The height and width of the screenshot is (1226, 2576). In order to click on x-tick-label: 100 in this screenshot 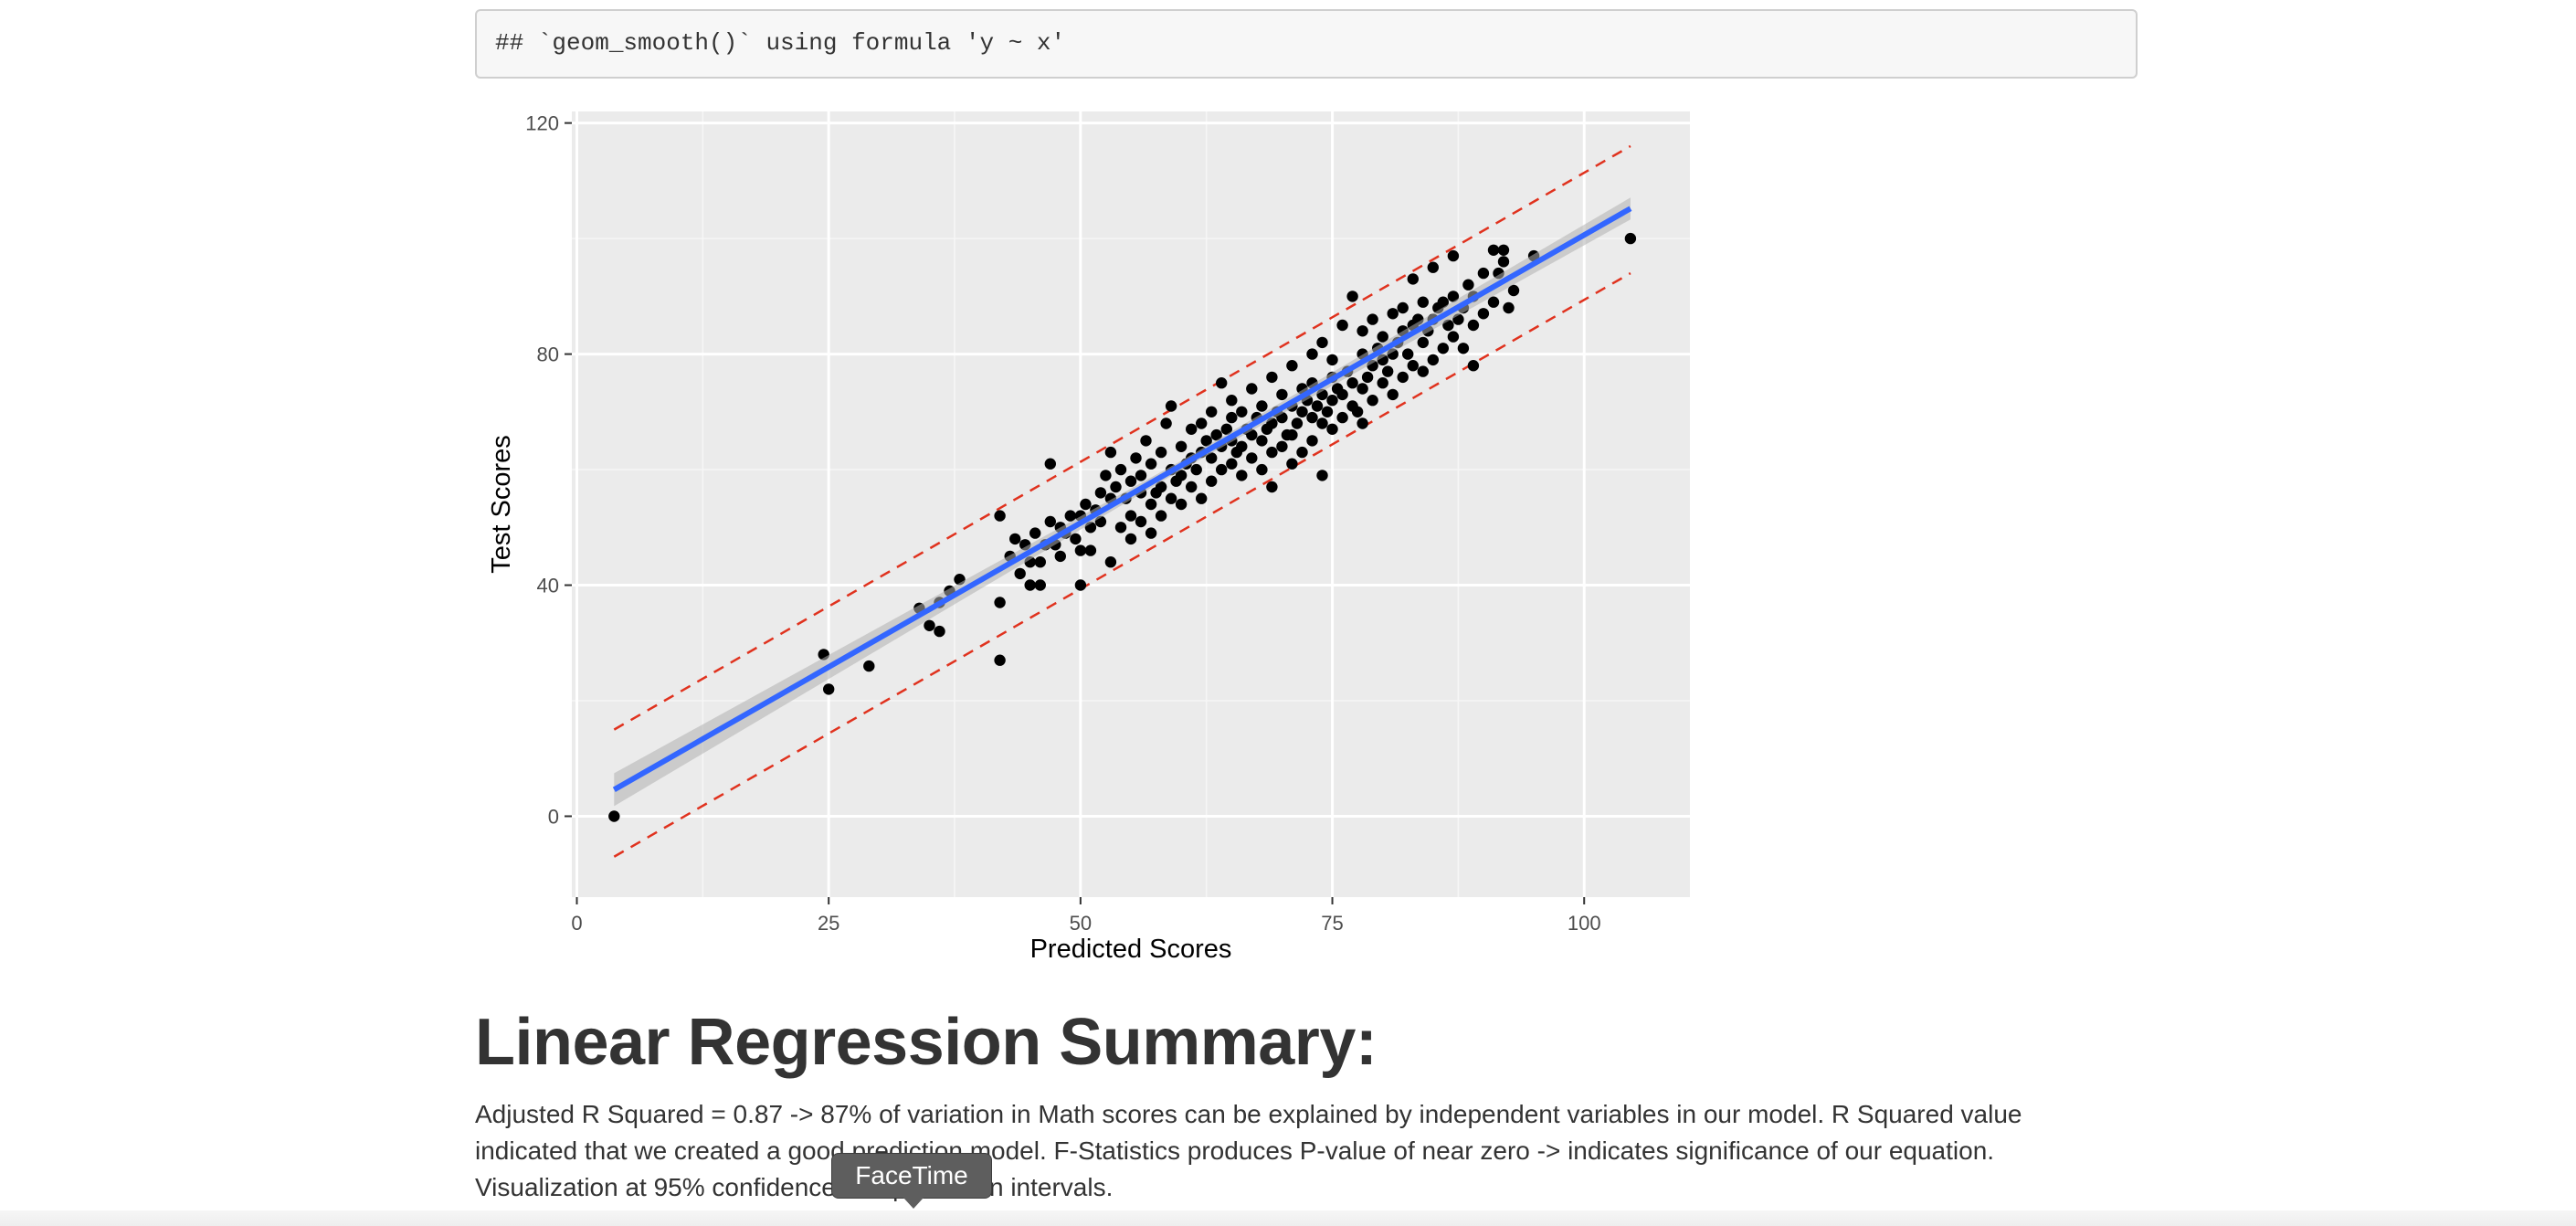, I will do `click(1585, 924)`.